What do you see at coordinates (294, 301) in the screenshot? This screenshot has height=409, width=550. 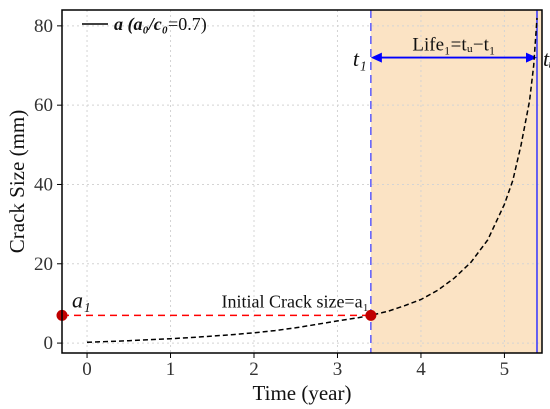 I see `initial-crack-label: Initial Crack size=a₁` at bounding box center [294, 301].